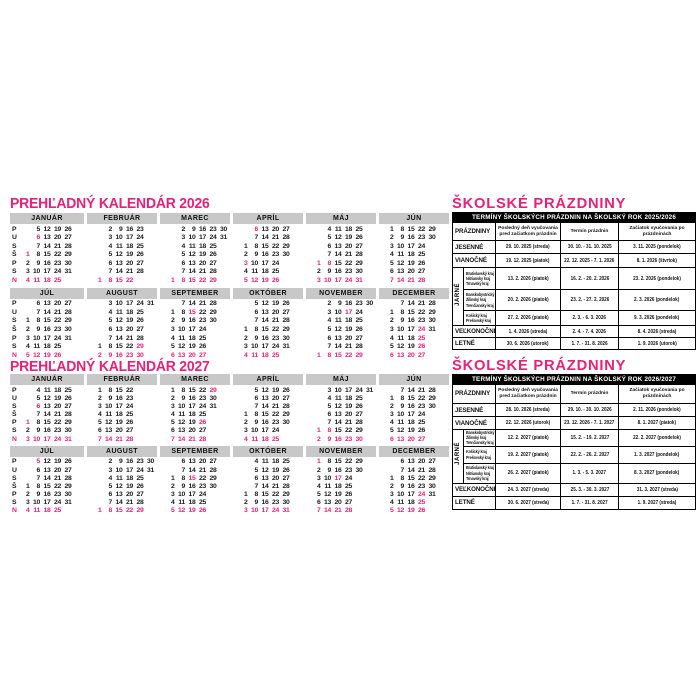 Image resolution: width=700 pixels, height=700 pixels. What do you see at coordinates (286, 511) in the screenshot?
I see `day-number: 31` at bounding box center [286, 511].